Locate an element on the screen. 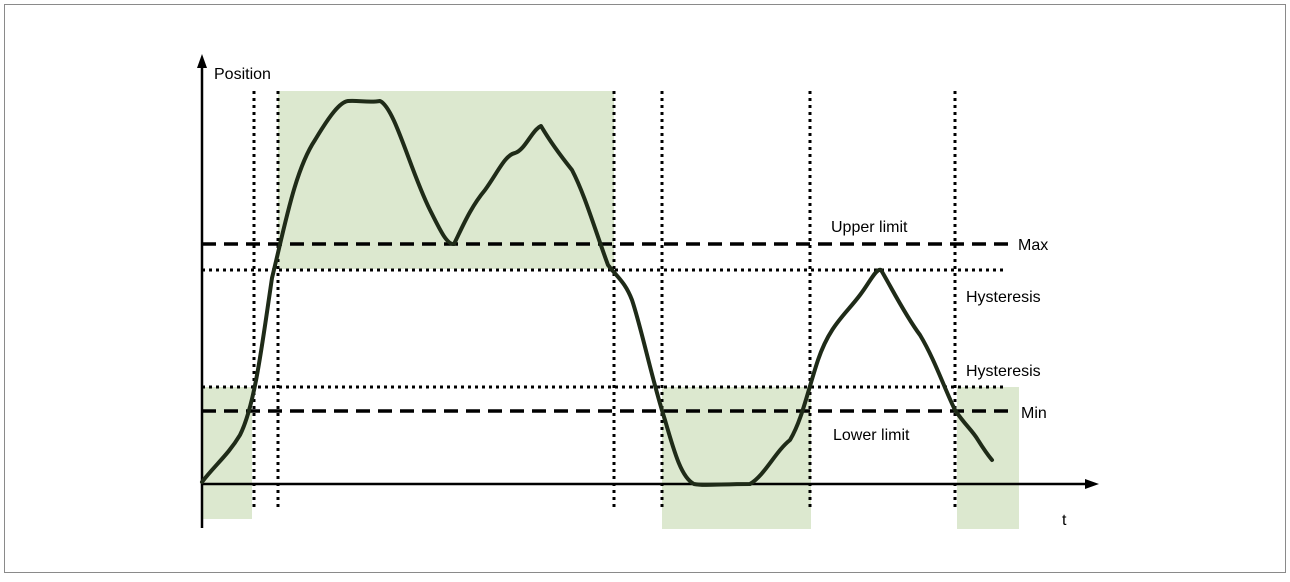 The height and width of the screenshot is (582, 1290). hysteresis-upper-label: Hysteresis is located at coordinates (1003, 297).